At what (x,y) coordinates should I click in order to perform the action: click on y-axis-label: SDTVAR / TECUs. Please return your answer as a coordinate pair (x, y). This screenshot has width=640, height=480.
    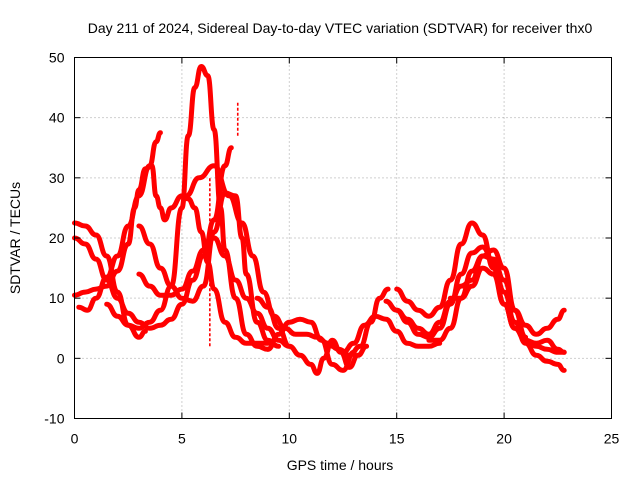
    Looking at the image, I should click on (15, 238).